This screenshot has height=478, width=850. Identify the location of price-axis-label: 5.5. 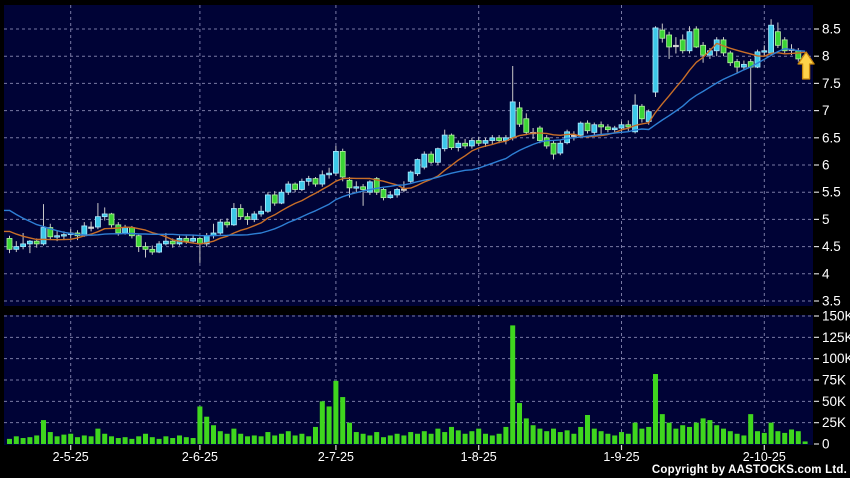
(831, 192).